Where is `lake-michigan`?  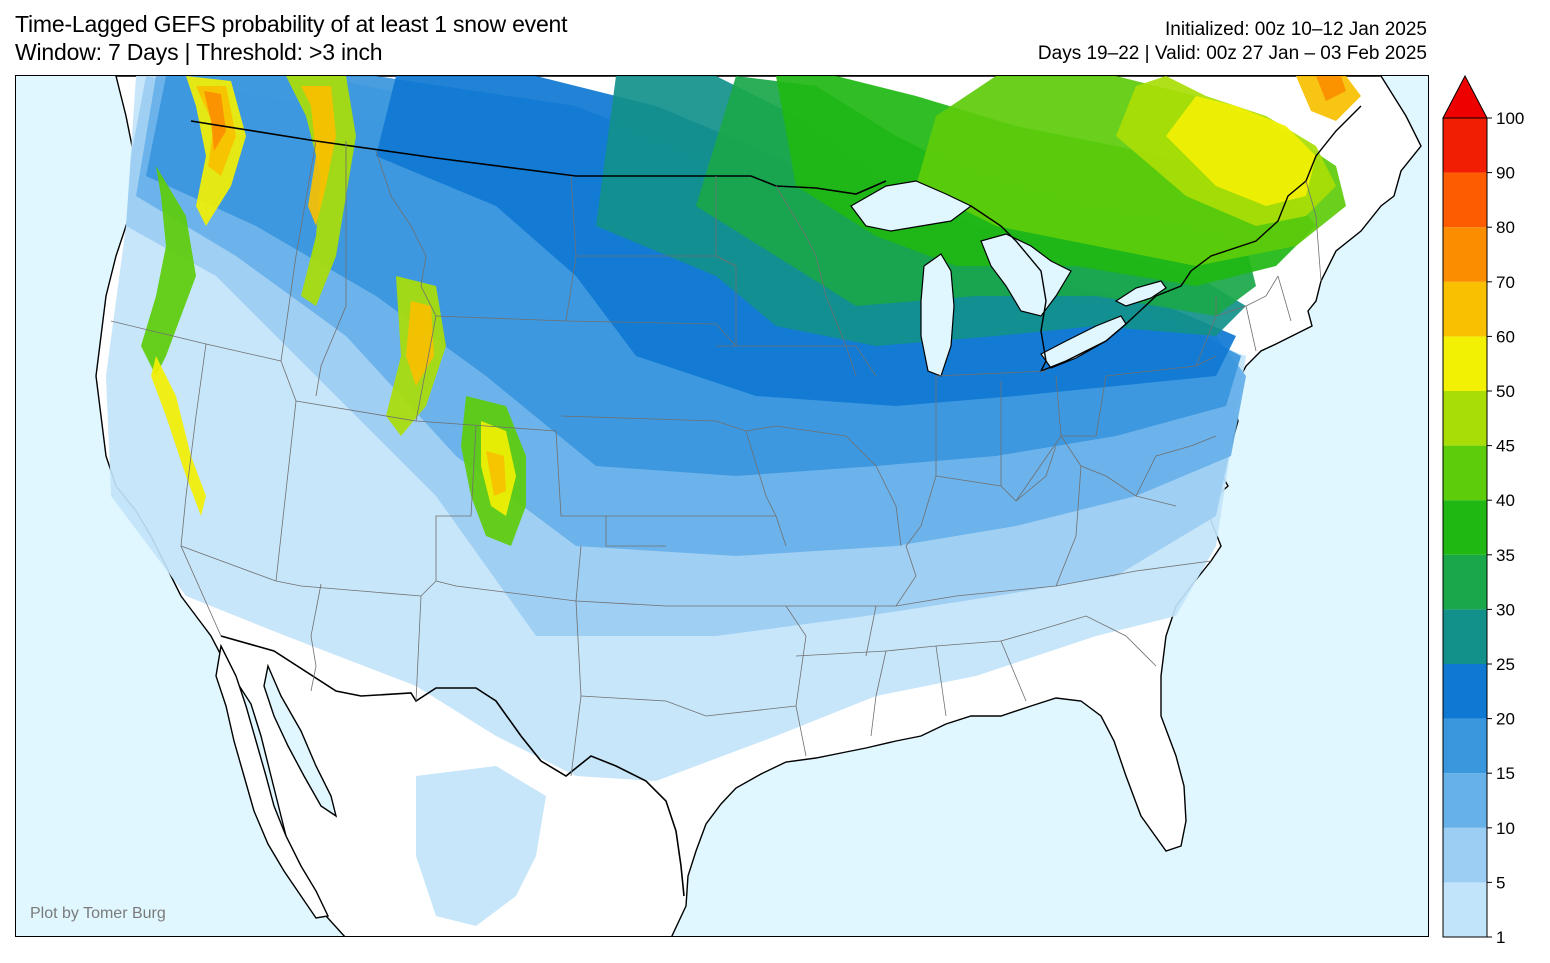 lake-michigan is located at coordinates (937, 315).